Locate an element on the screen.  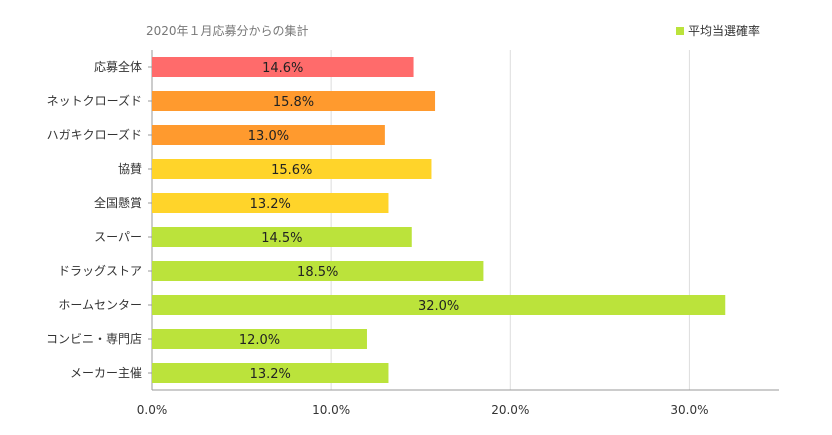
data-label: 32.0% is located at coordinates (438, 306).